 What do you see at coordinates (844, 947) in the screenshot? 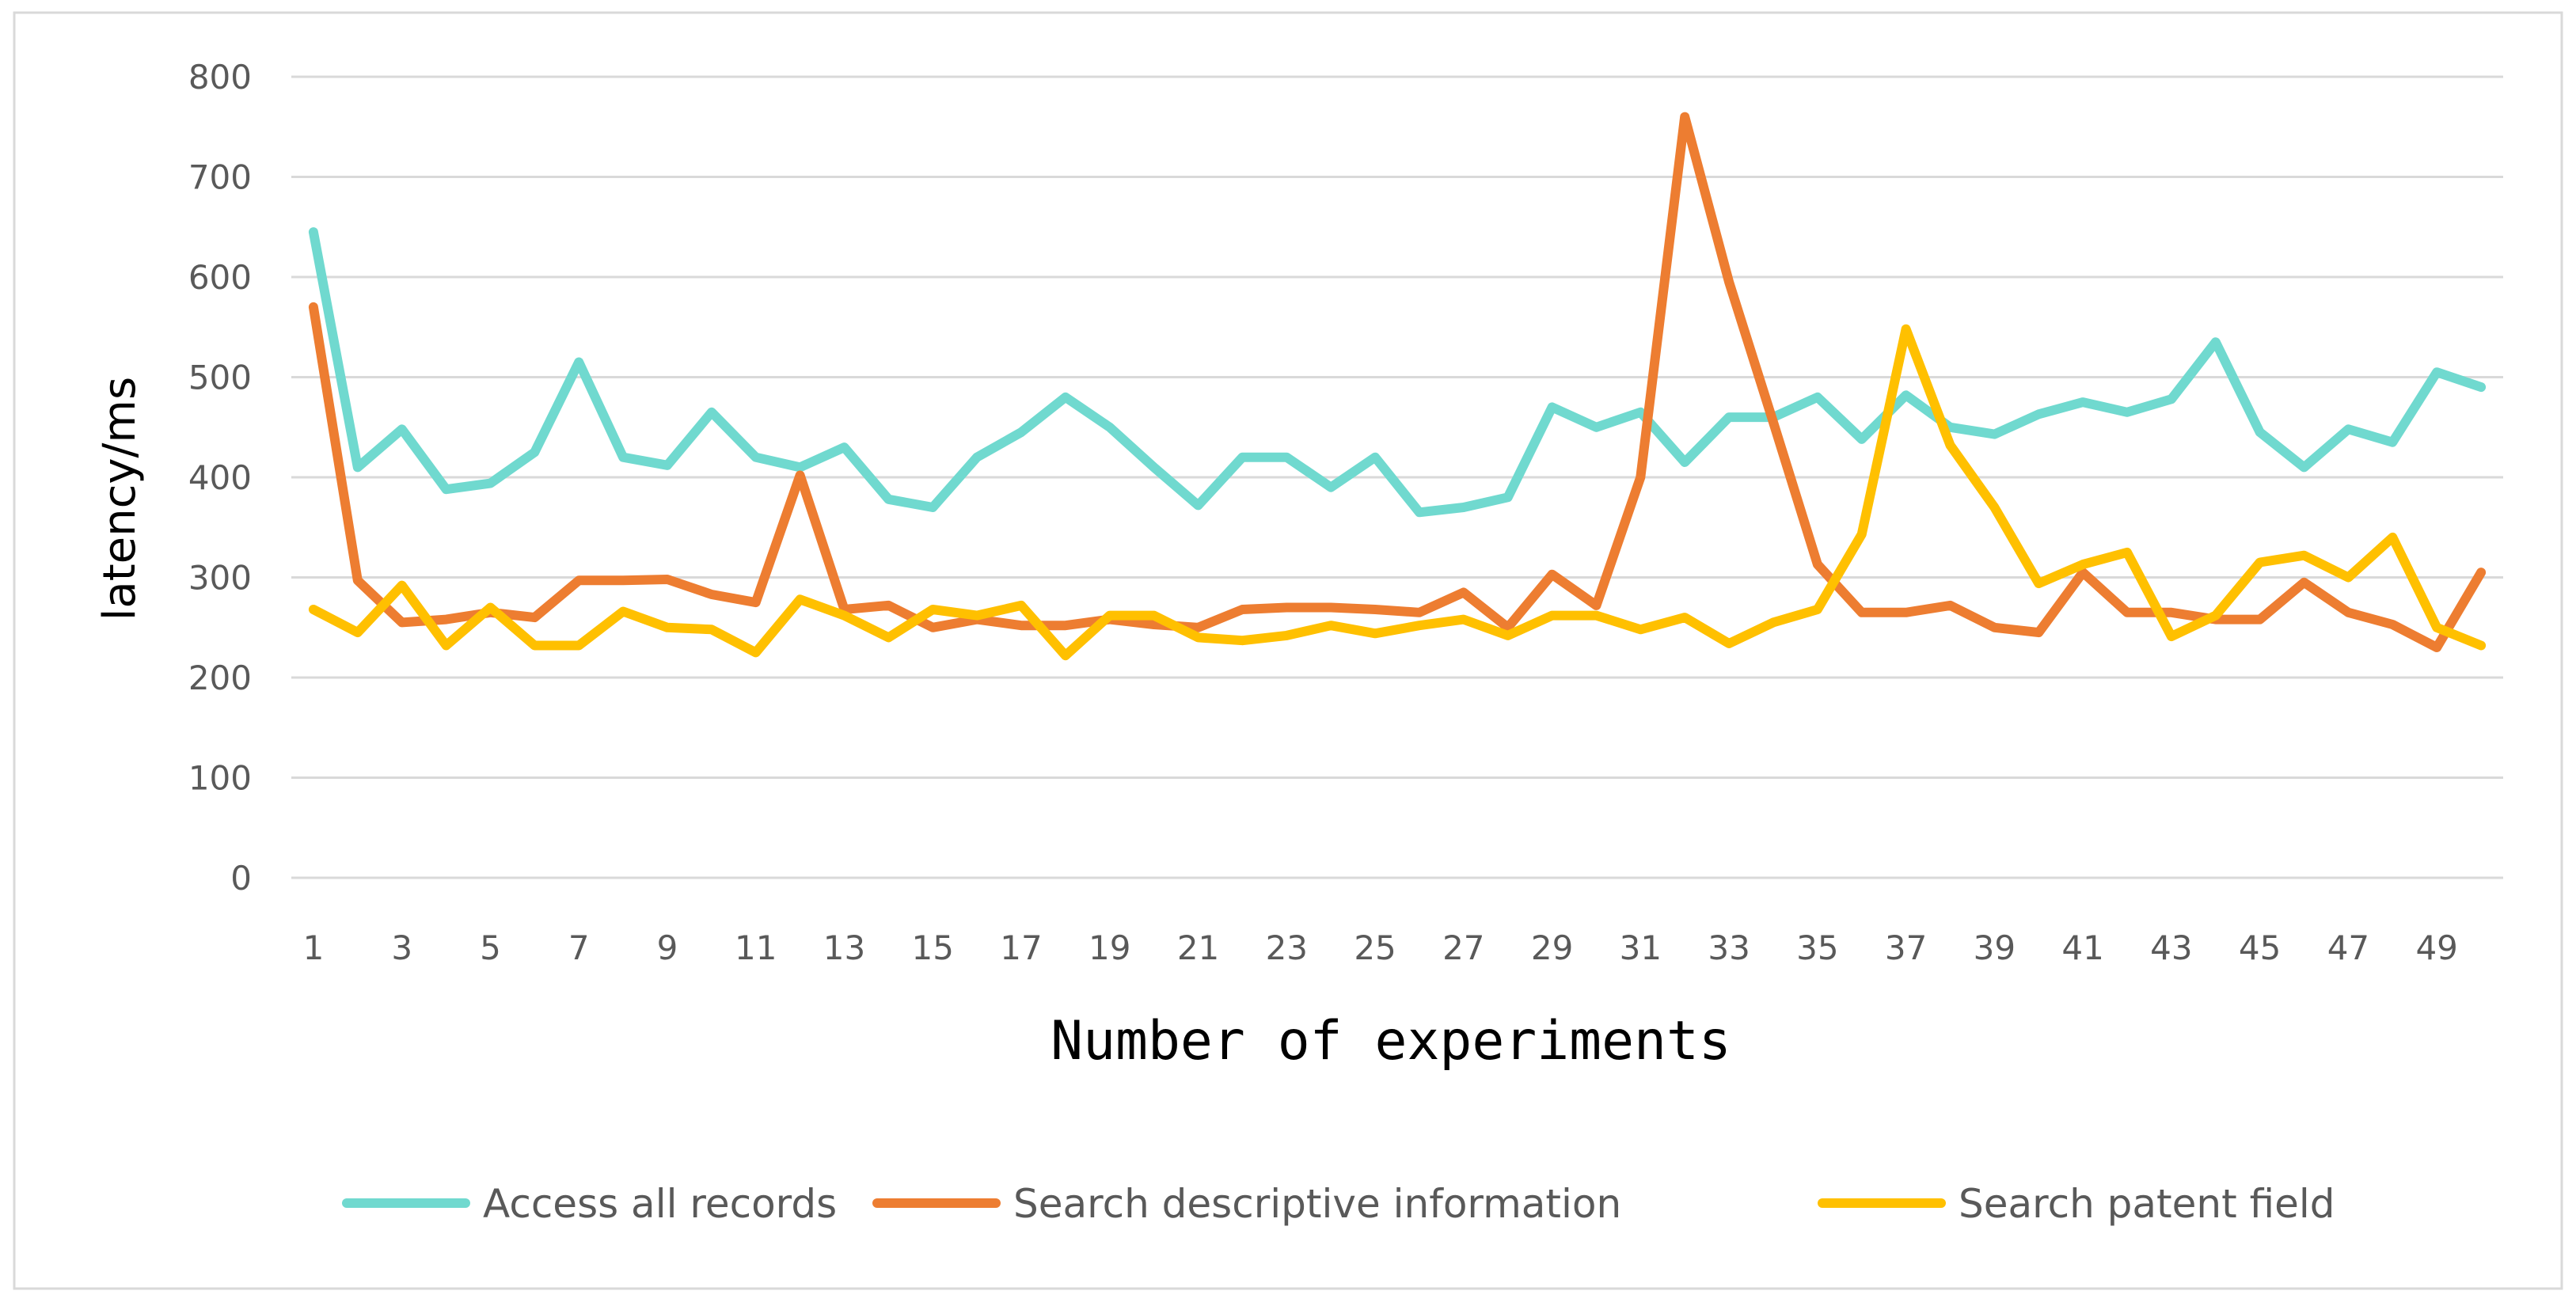
I see `x-tick-label: 13` at bounding box center [844, 947].